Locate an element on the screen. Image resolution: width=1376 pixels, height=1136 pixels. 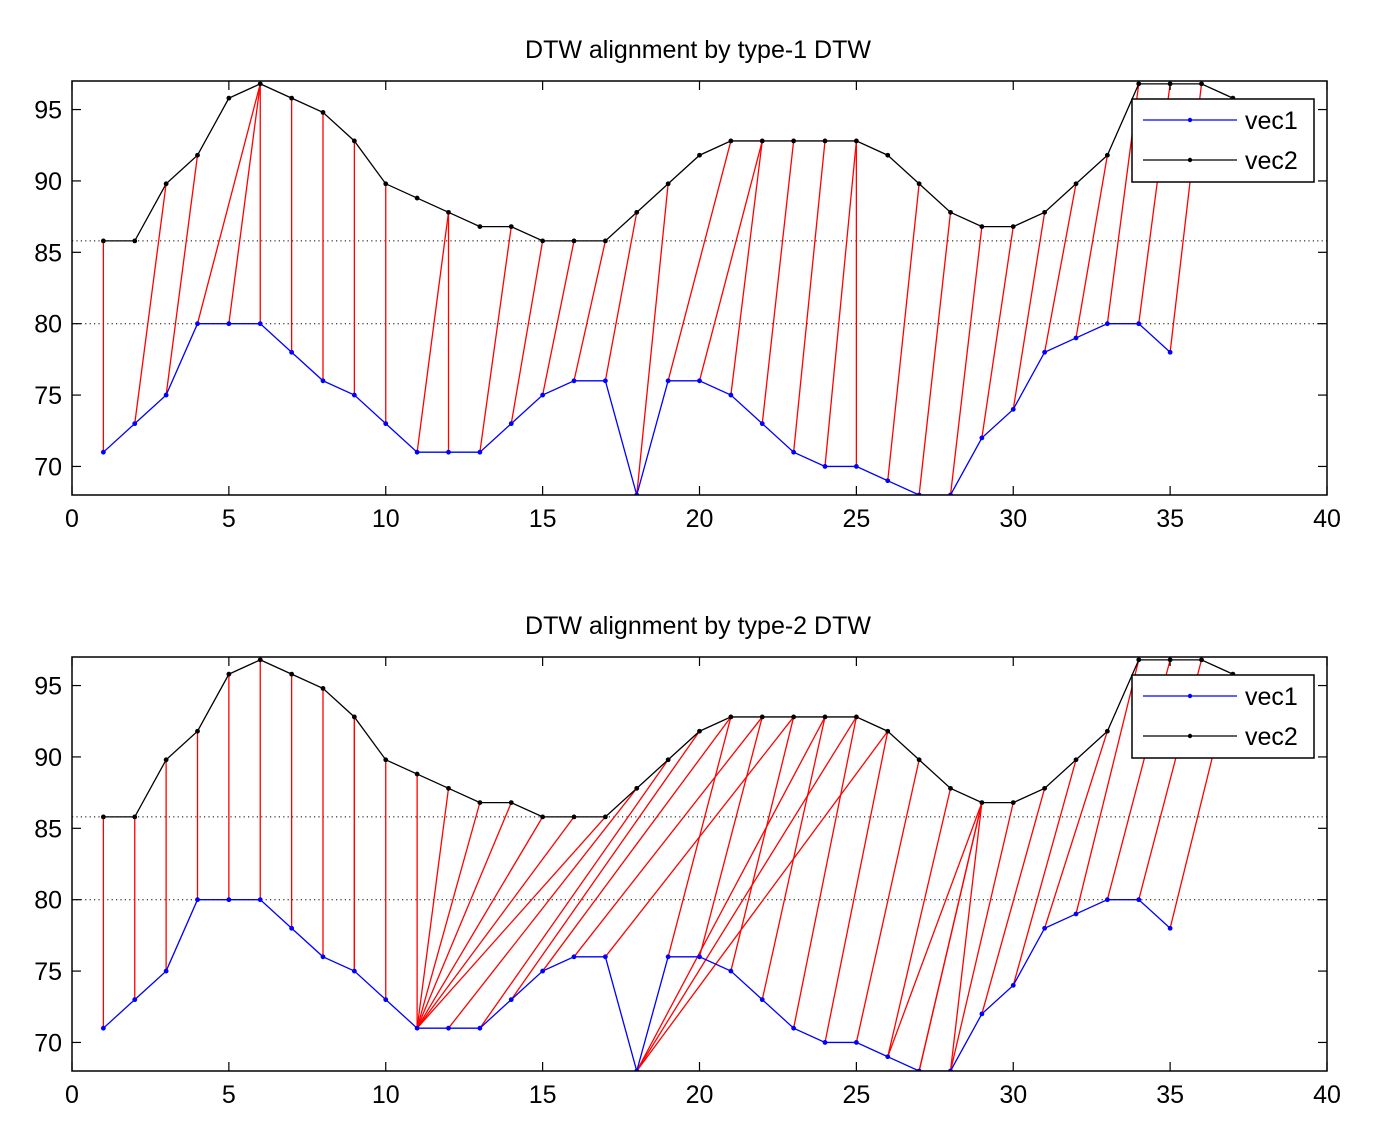
x-tick-label: 15 is located at coordinates (543, 1095).